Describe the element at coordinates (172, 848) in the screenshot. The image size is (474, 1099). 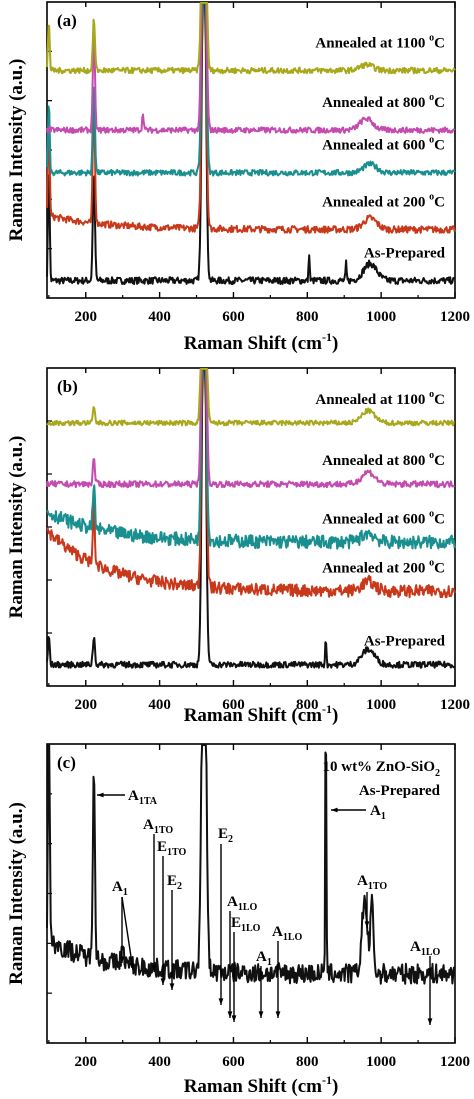
I see `annotation-label: E1TO` at that location.